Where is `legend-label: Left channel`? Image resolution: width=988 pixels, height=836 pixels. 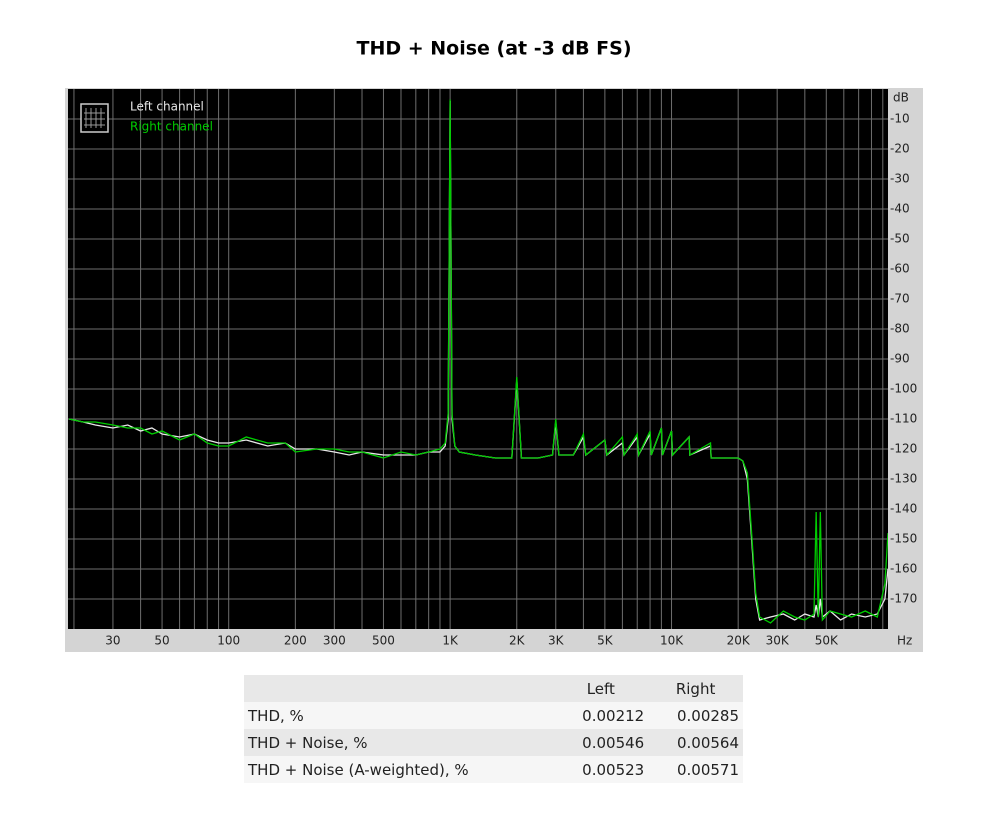
legend-label: Left channel is located at coordinates (167, 107).